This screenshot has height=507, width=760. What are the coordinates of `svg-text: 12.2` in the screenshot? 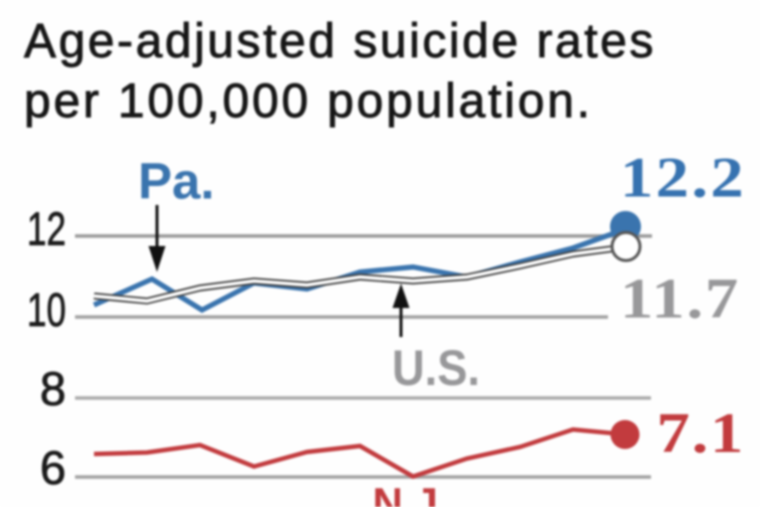 It's located at (683, 178).